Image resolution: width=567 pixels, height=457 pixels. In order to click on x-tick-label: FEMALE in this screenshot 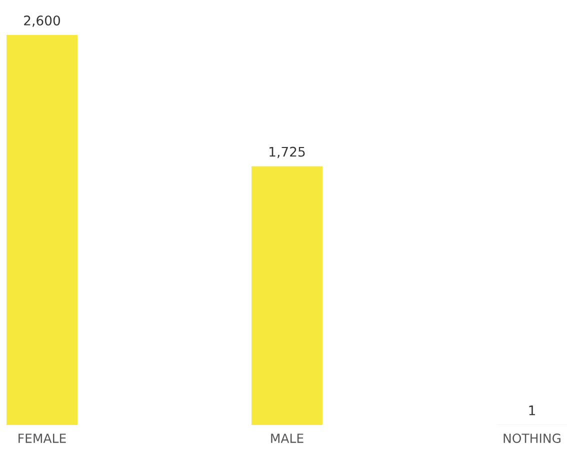, I will do `click(42, 438)`.